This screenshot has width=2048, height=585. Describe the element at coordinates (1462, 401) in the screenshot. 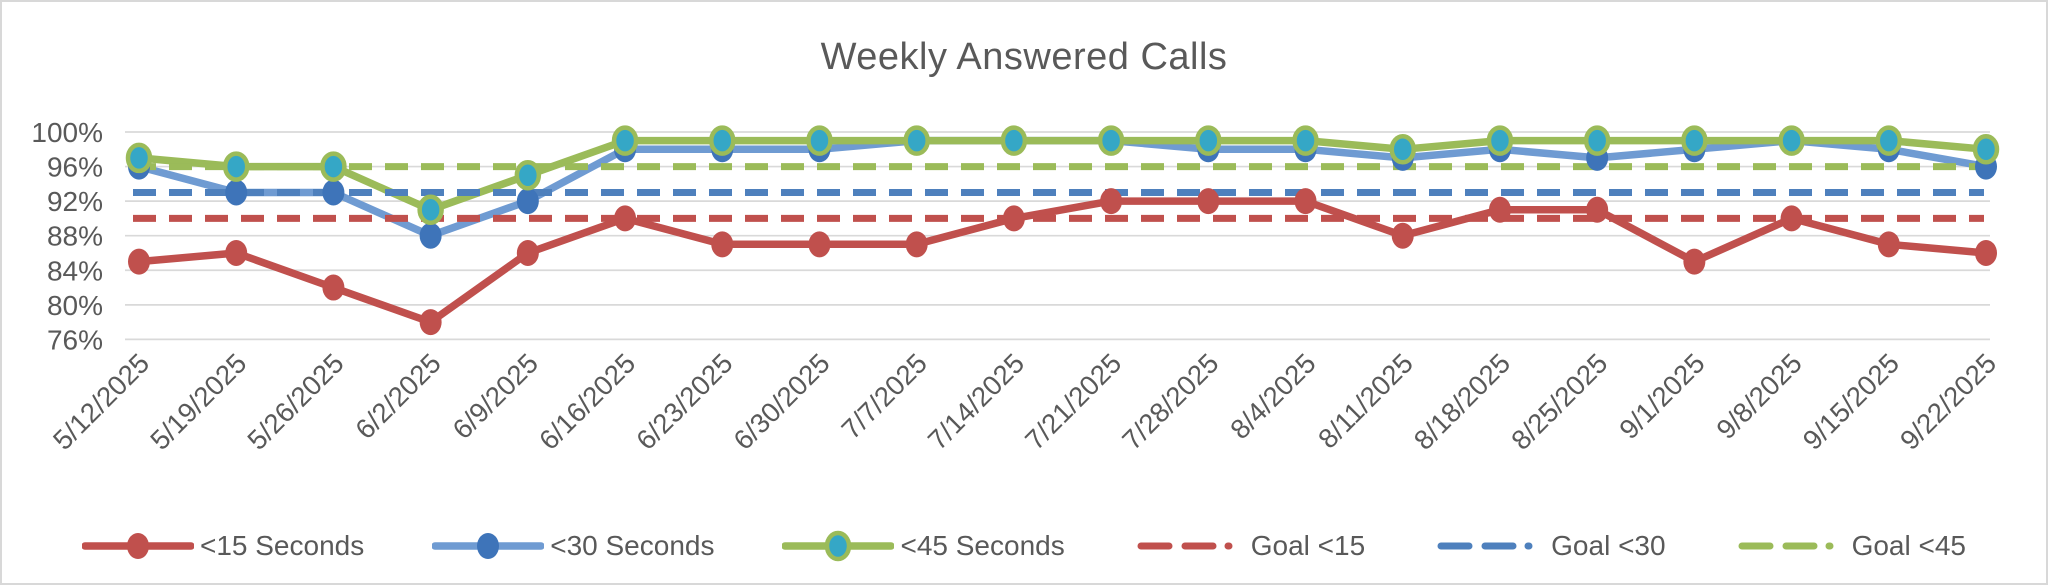

I see `x-tick-label: 8/18/2025` at that location.